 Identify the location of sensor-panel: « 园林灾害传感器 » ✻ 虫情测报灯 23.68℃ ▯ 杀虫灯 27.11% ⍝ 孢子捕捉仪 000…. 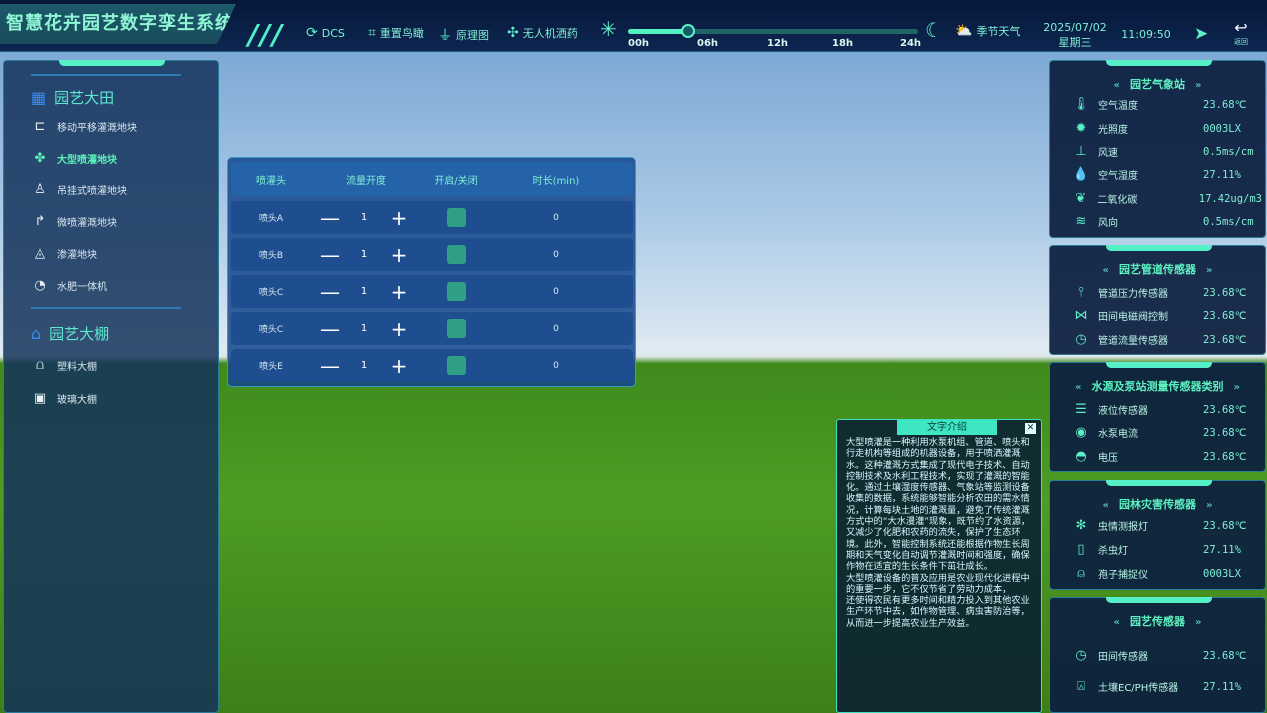
(1157, 535).